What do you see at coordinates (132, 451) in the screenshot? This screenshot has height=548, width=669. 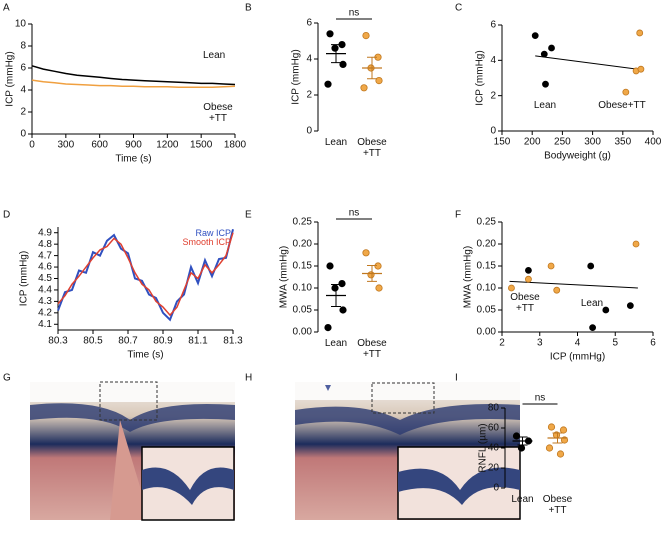 I see `histology-g` at bounding box center [132, 451].